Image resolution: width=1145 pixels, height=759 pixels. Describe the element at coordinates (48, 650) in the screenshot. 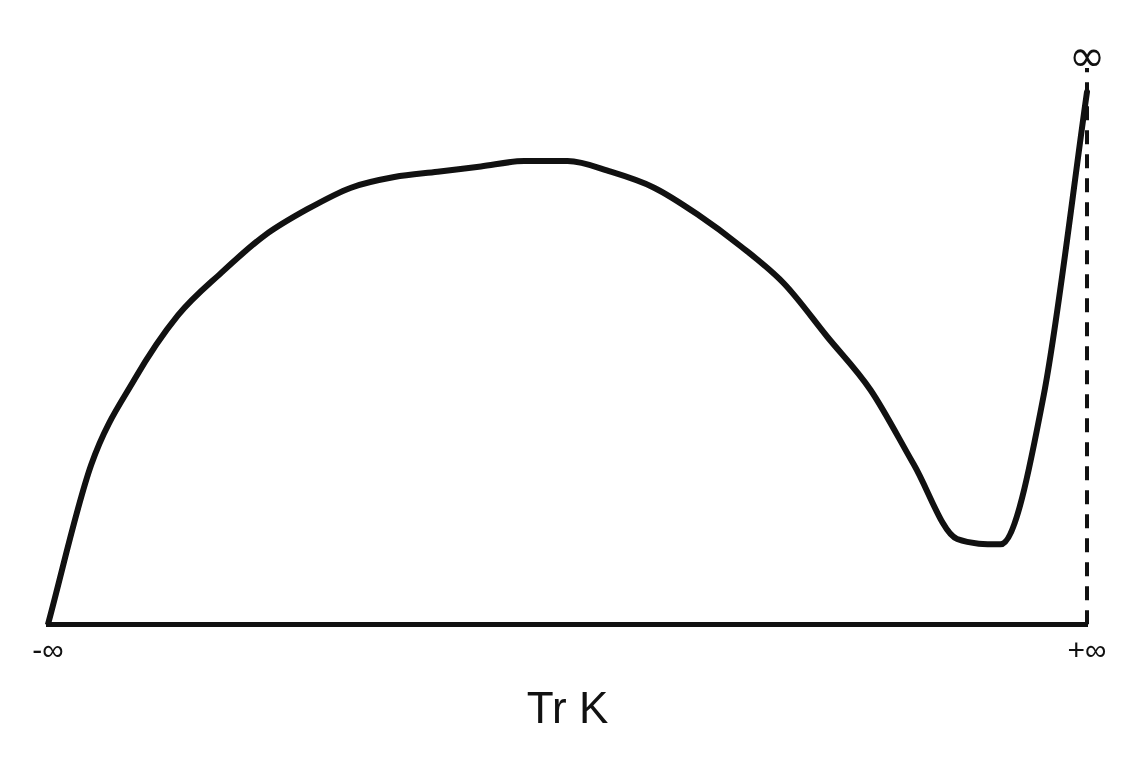

I see `x-tick-label: -∞` at that location.